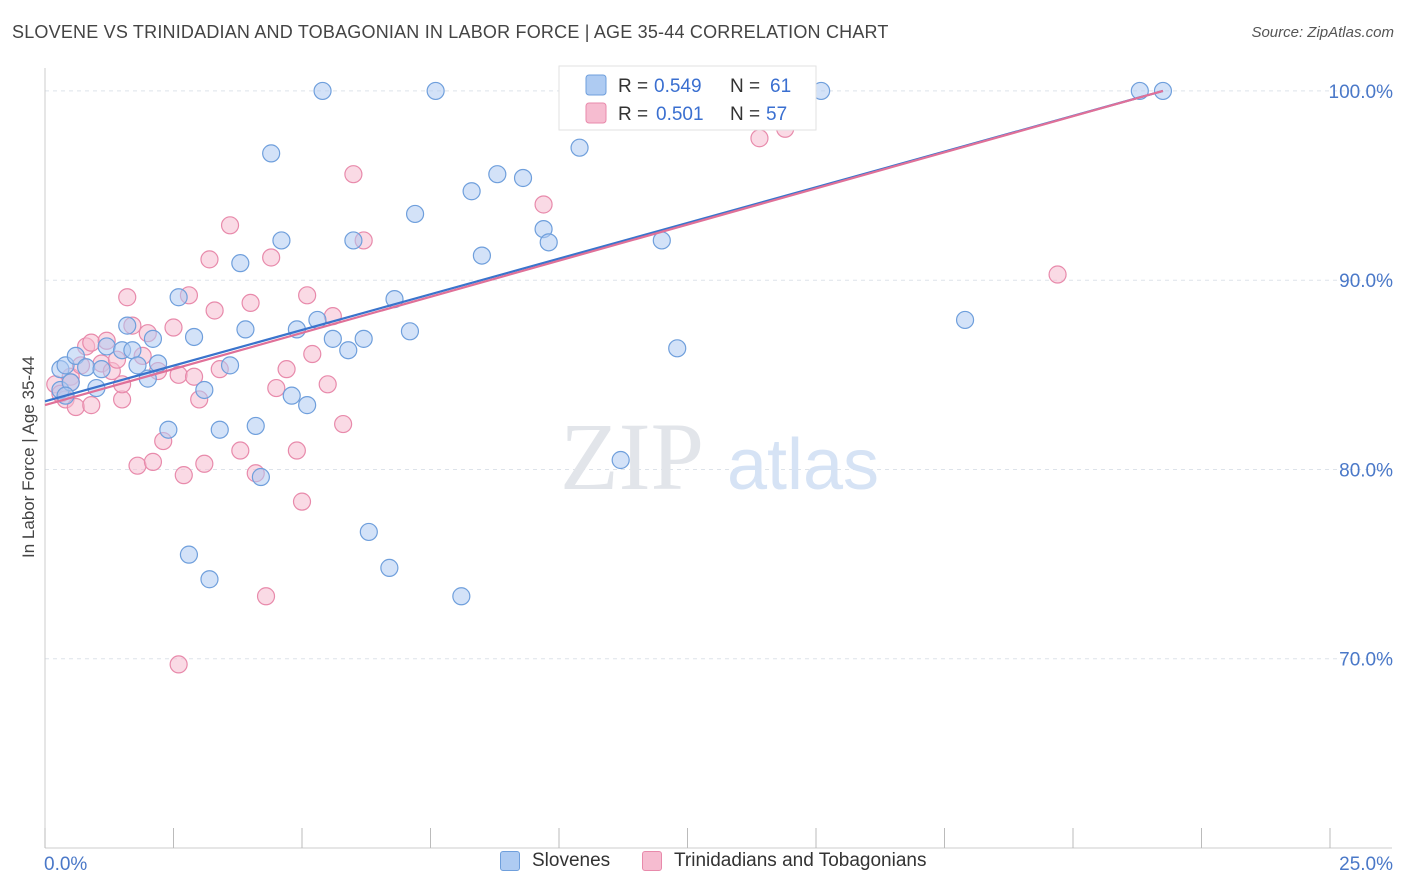 The height and width of the screenshot is (892, 1406). What do you see at coordinates (633, 114) in the screenshot?
I see `stats-r-label-trinidadians: R =` at bounding box center [633, 114].